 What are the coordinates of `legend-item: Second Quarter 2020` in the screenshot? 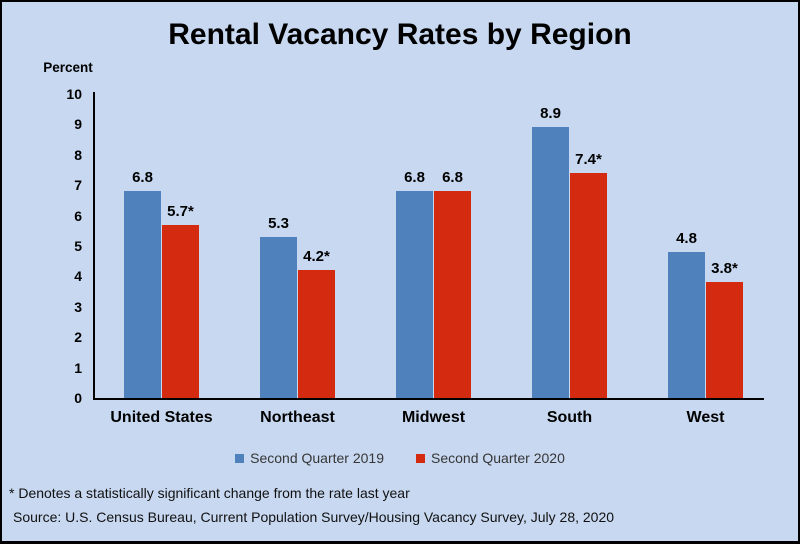 It's located at (490, 458).